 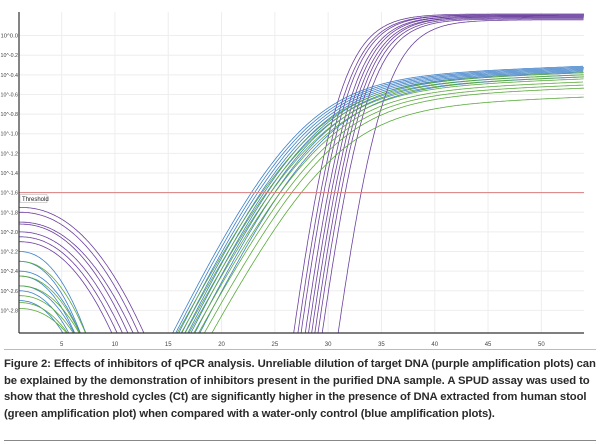 What do you see at coordinates (10, 272) in the screenshot?
I see `y-tick-label: 10^-2.4` at bounding box center [10, 272].